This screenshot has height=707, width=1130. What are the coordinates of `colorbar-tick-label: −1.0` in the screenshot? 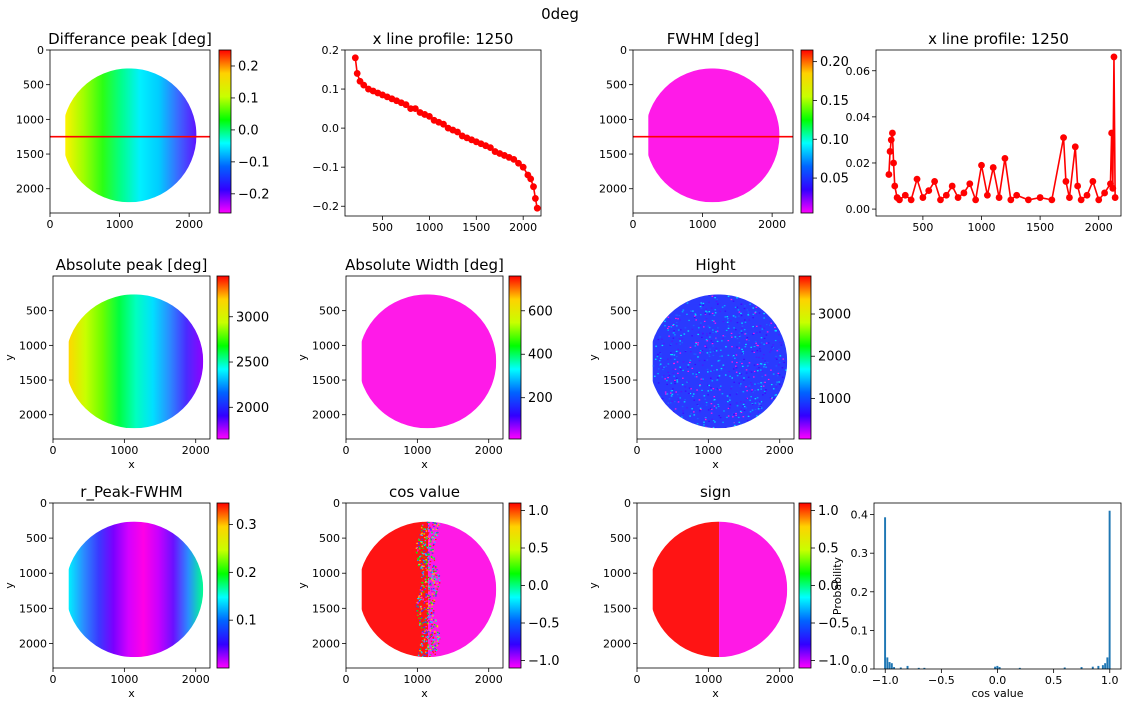 It's located at (544, 661).